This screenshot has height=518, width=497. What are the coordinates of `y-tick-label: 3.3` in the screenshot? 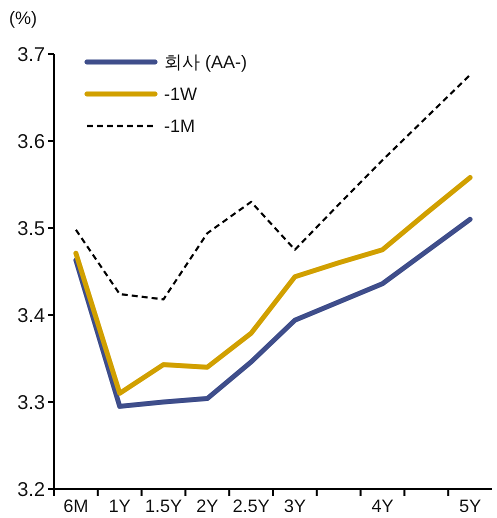 It's located at (31, 403).